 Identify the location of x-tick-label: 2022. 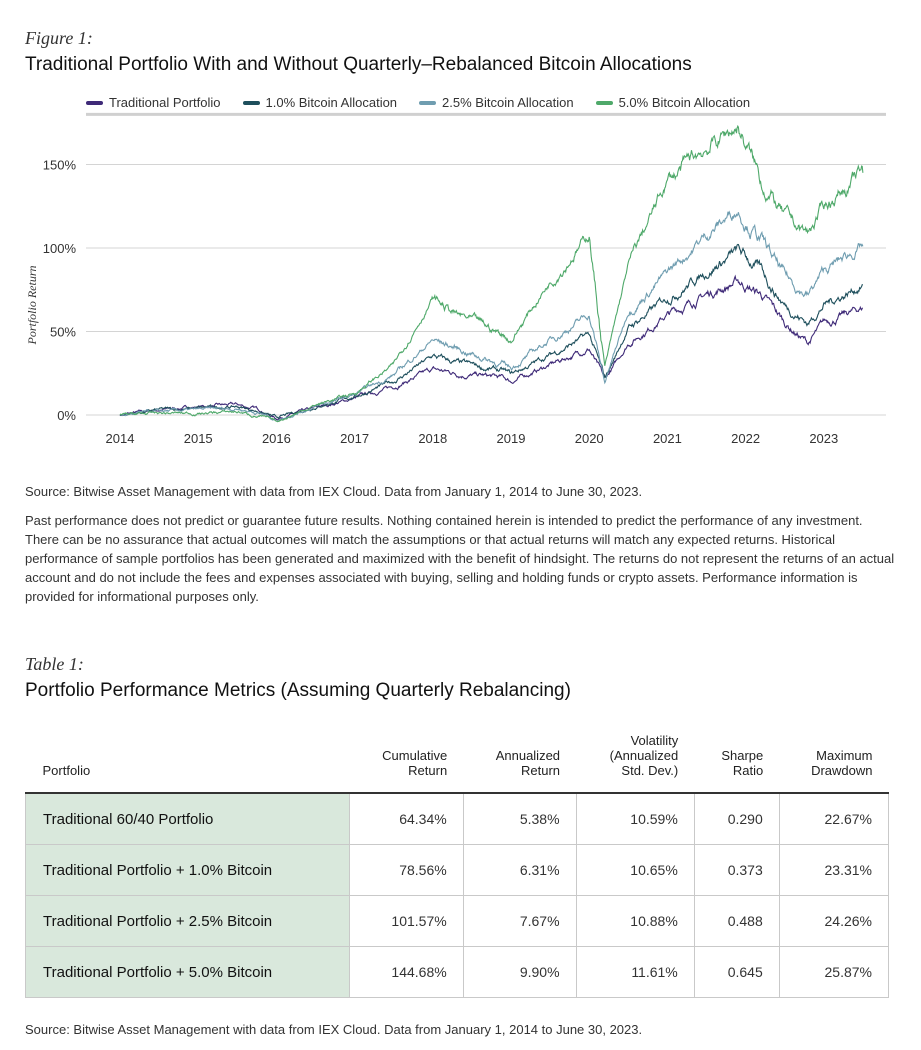
(745, 438).